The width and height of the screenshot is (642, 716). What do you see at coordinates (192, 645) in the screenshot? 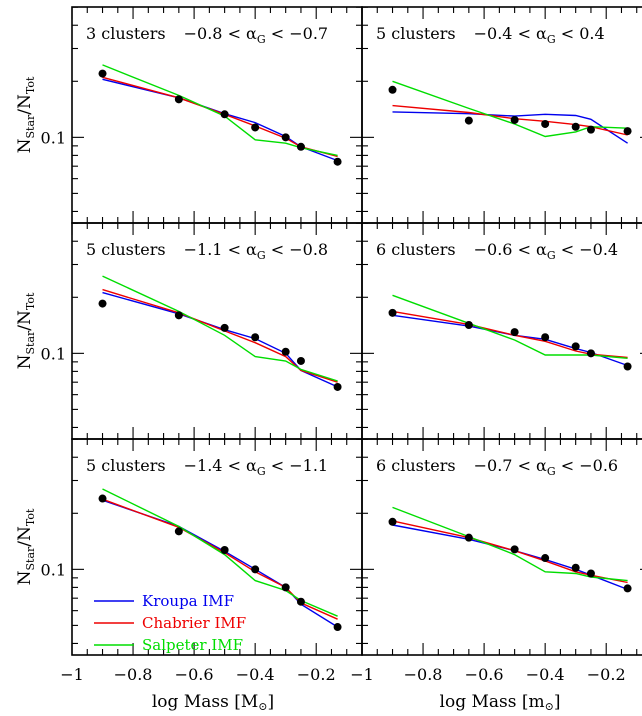
I see `legend-label-salpeter: Salpeter IMF` at bounding box center [192, 645].